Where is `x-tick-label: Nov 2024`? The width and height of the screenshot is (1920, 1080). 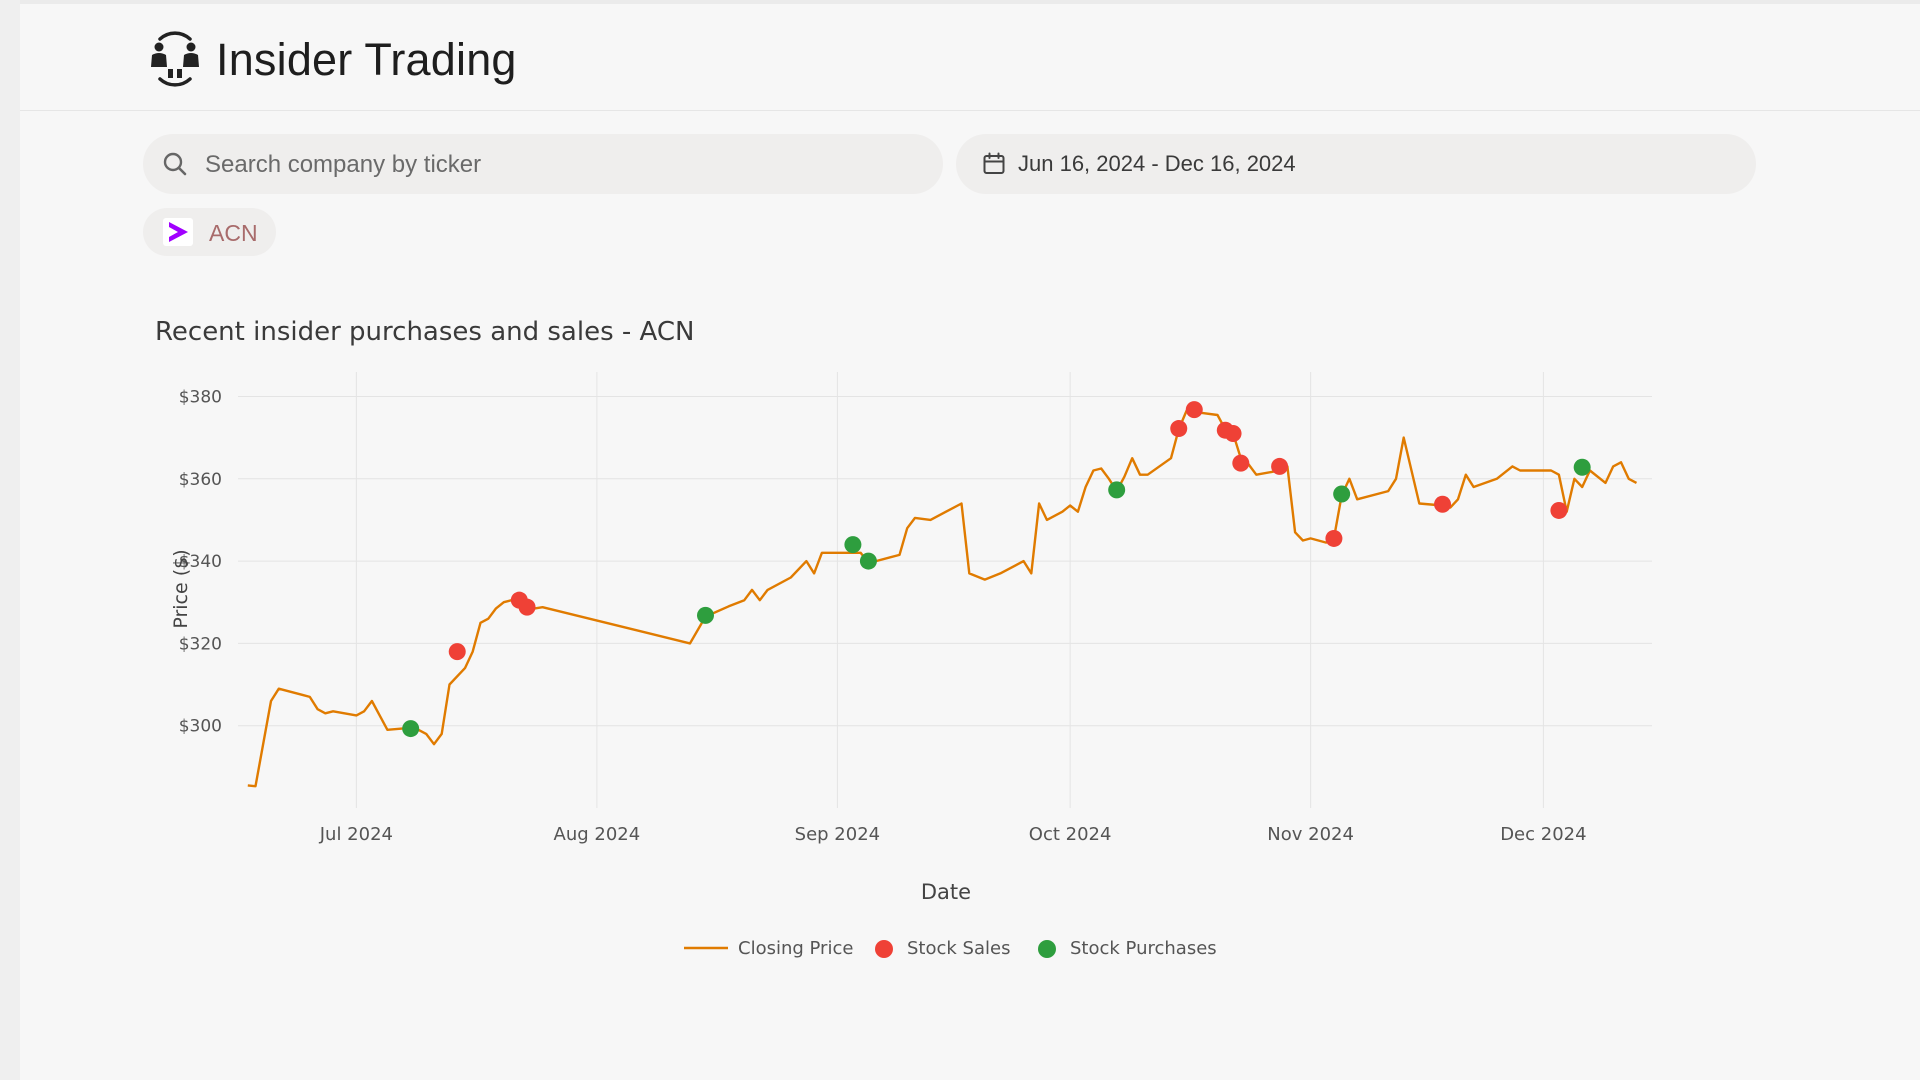 x-tick-label: Nov 2024 is located at coordinates (1310, 834).